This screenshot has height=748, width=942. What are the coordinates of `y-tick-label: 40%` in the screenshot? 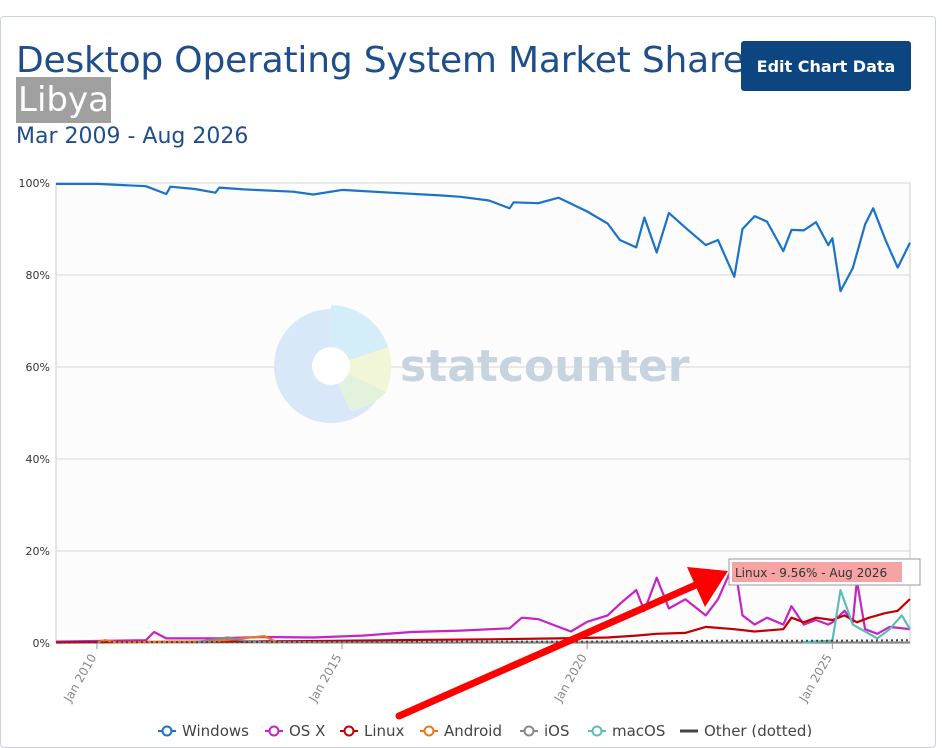 It's located at (38, 459).